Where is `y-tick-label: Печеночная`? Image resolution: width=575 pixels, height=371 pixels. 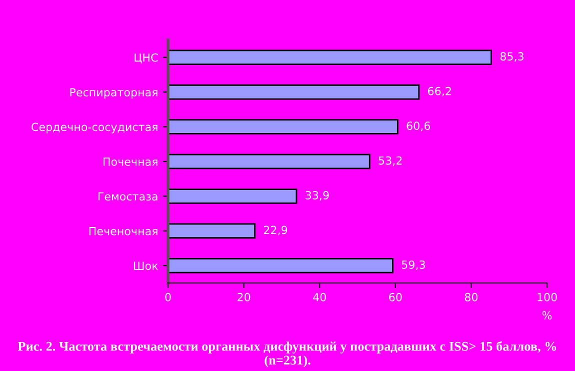 y-tick-label: Печеночная is located at coordinates (123, 231).